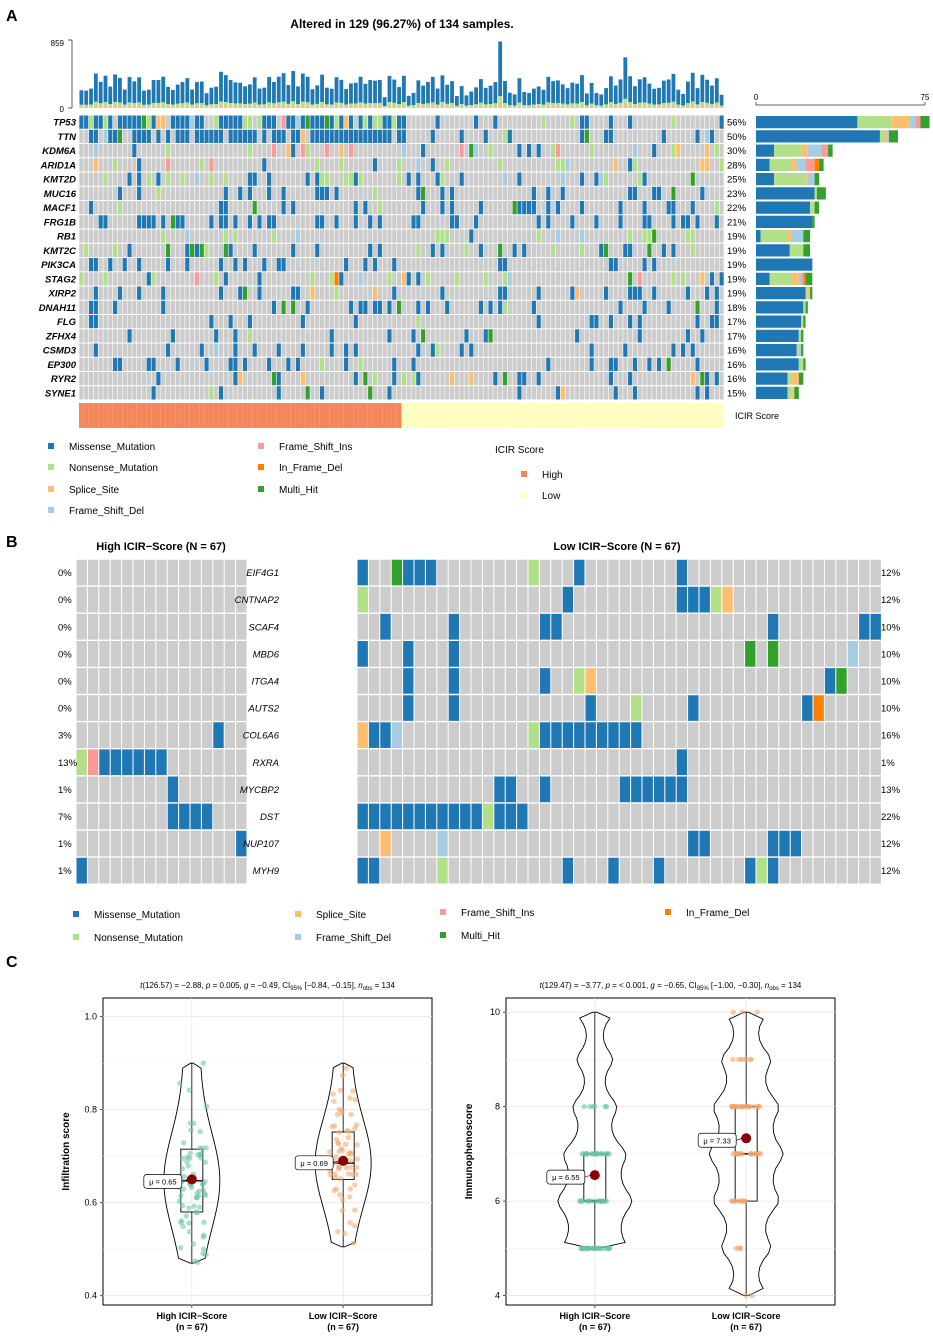  Describe the element at coordinates (65, 627) in the screenshot. I see `high-percent: 0%` at that location.